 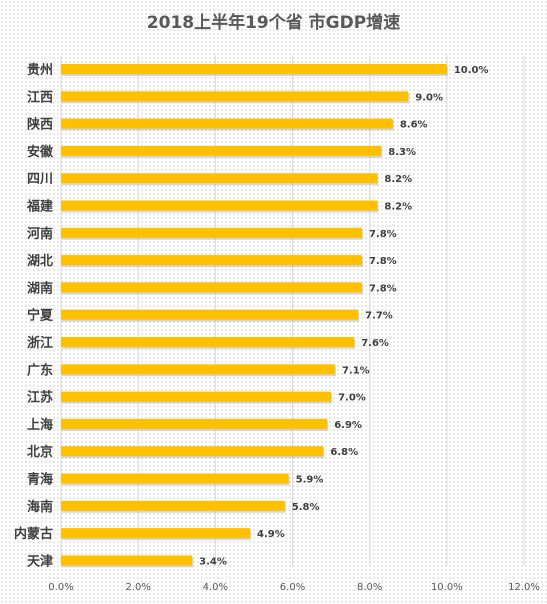 I want to click on category-label: 海南, so click(x=40, y=507).